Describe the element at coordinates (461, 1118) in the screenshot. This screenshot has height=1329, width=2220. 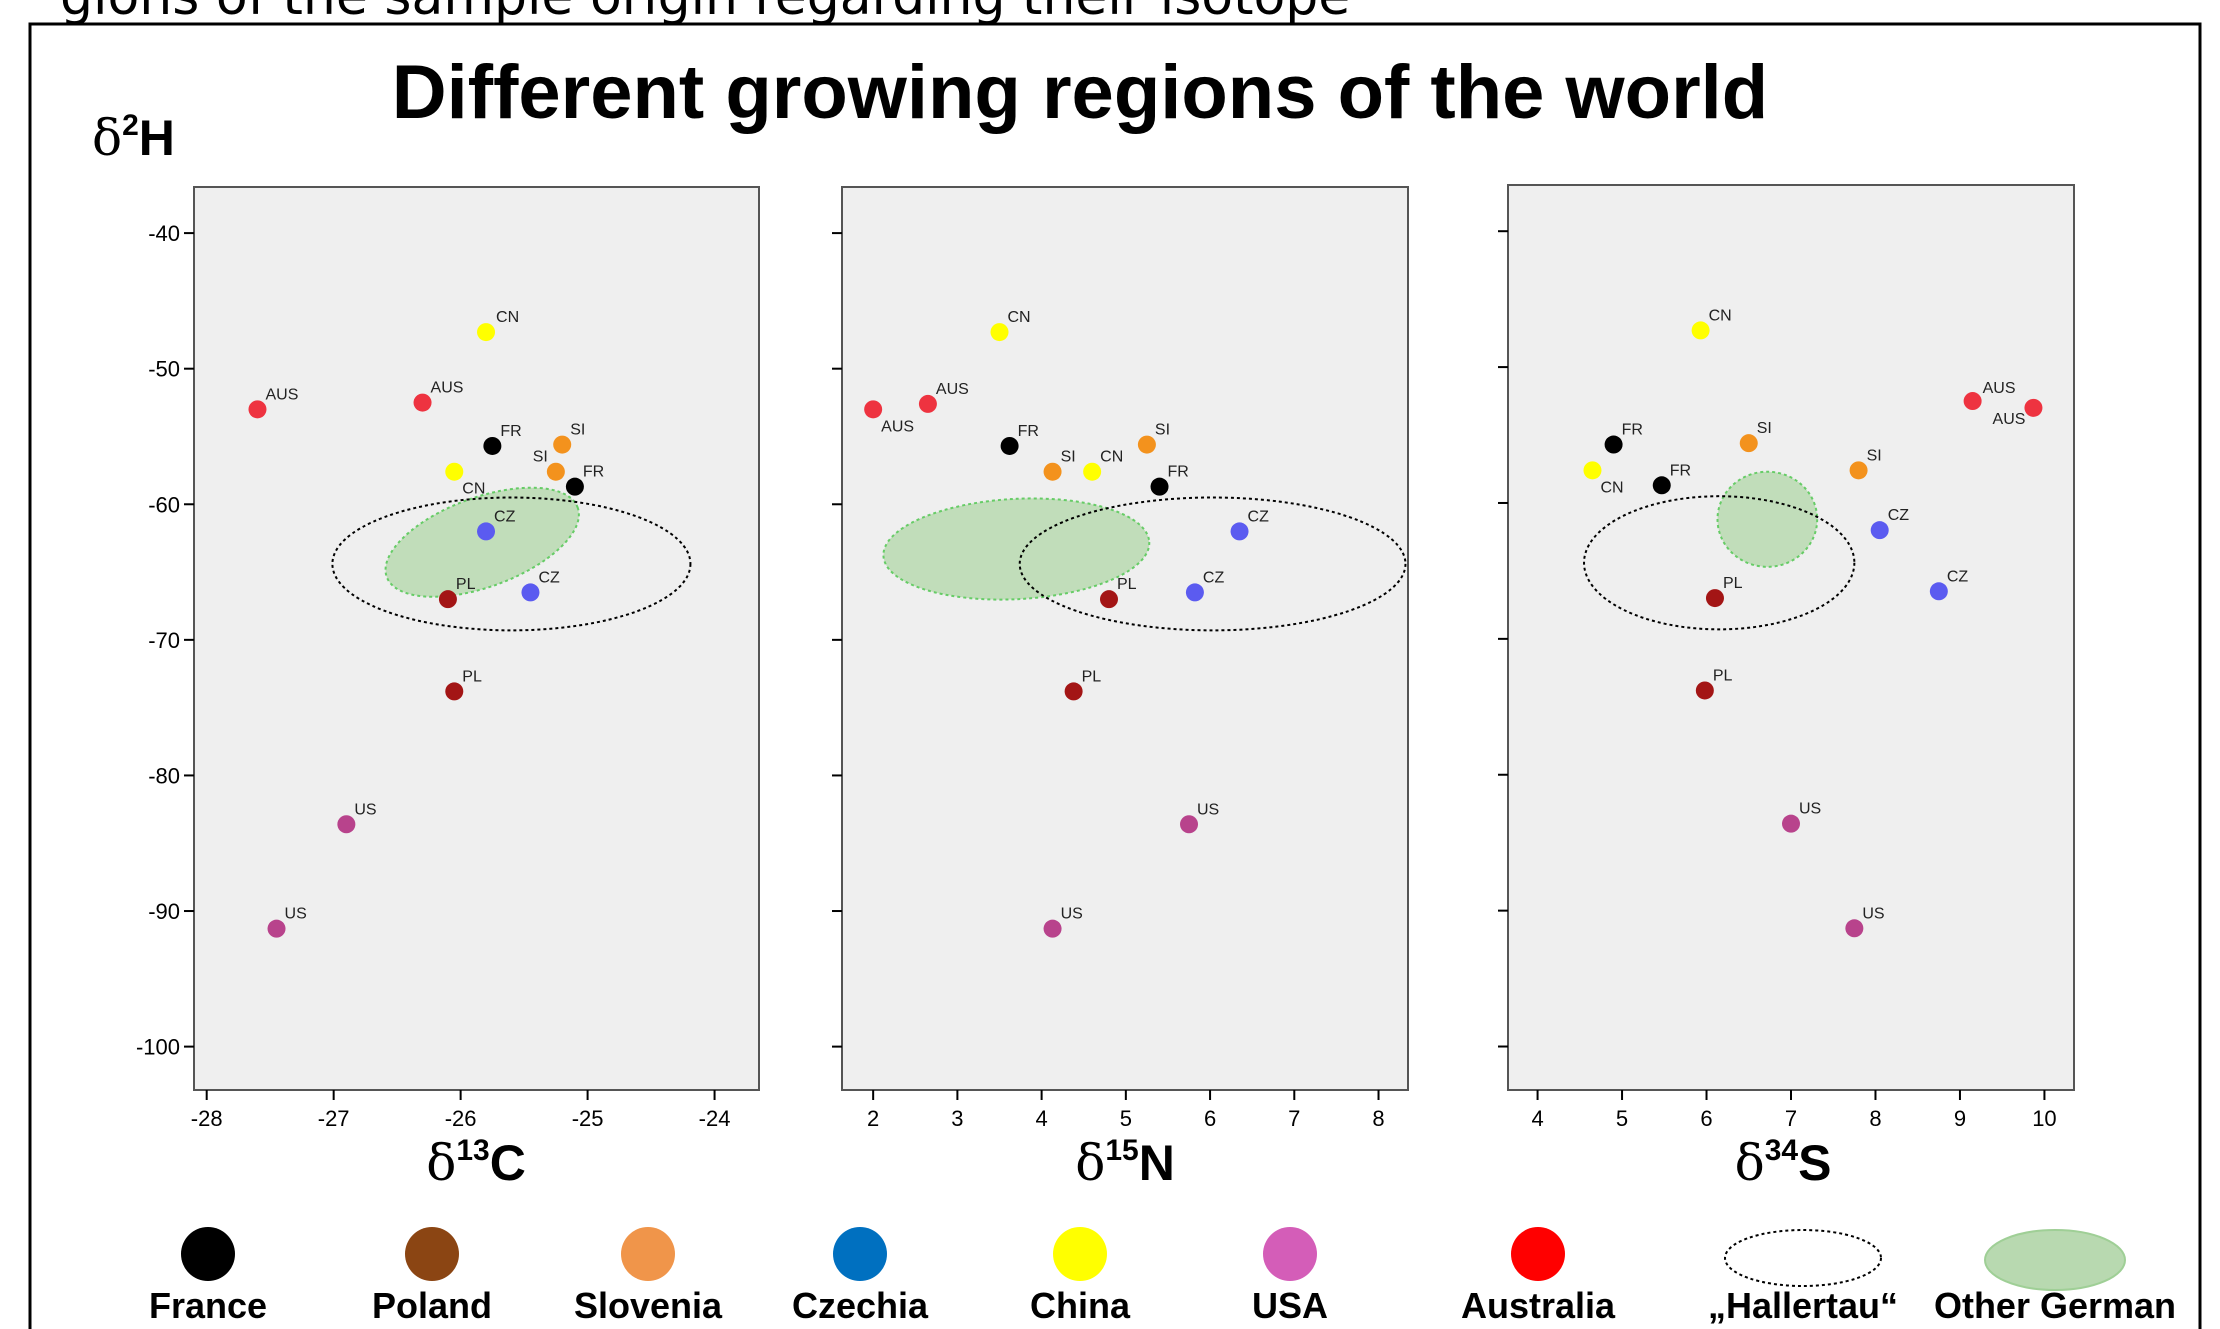
I see `x-tick-label: -26` at that location.